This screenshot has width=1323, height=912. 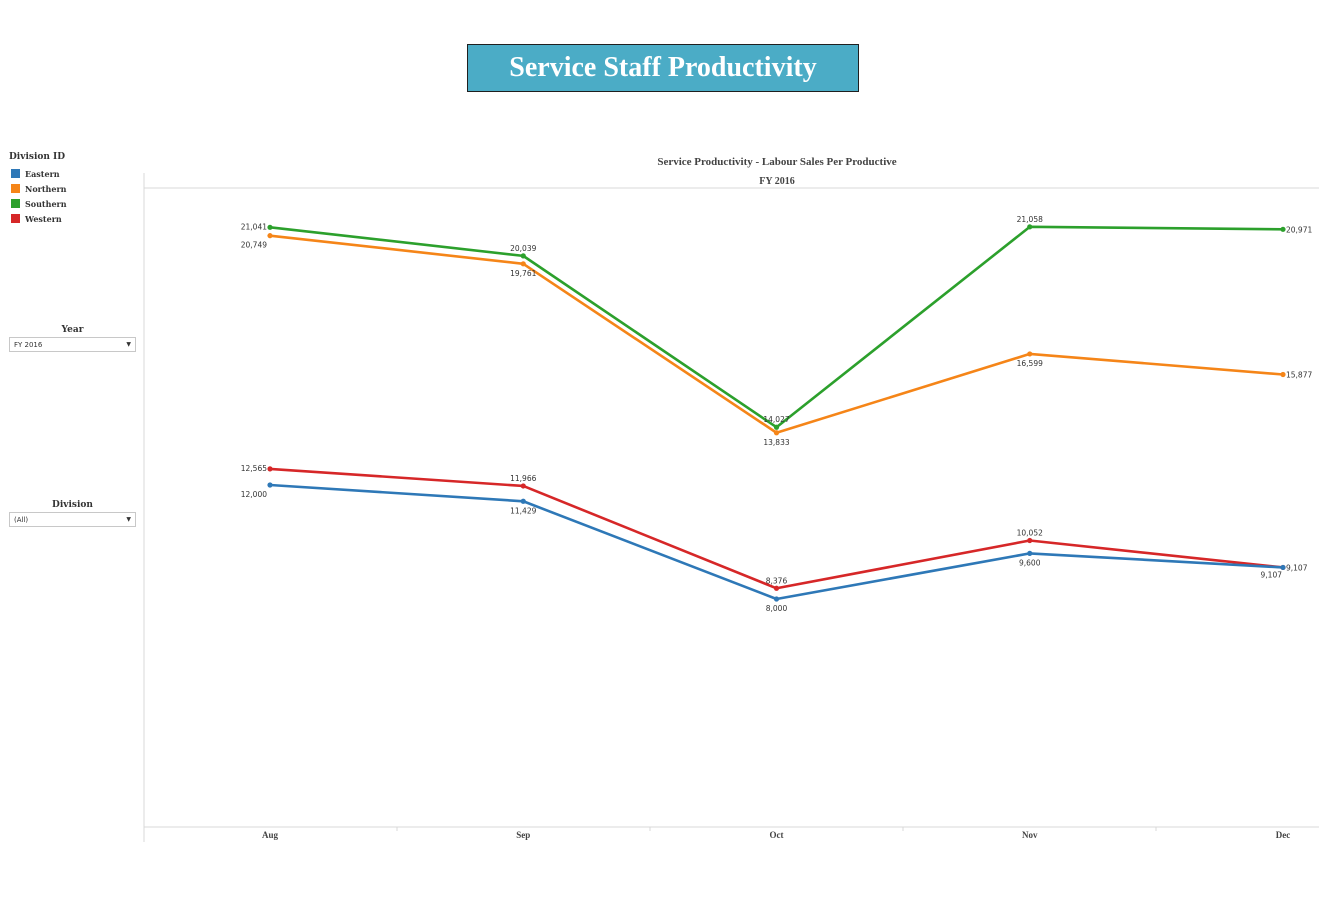 I want to click on year-dropdown: FY 2016 ▼, so click(x=72, y=344).